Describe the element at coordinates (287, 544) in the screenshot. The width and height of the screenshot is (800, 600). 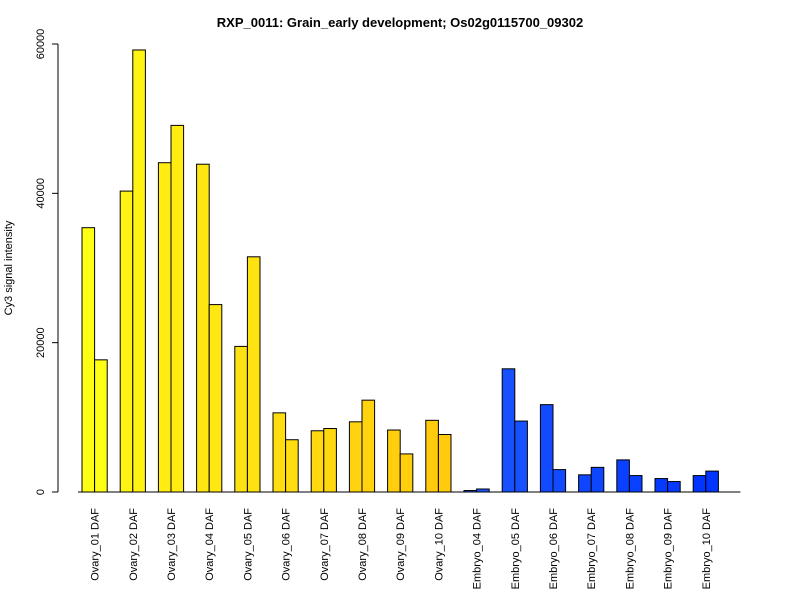
I see `x-tick-label: Ovary_06 DAF` at that location.